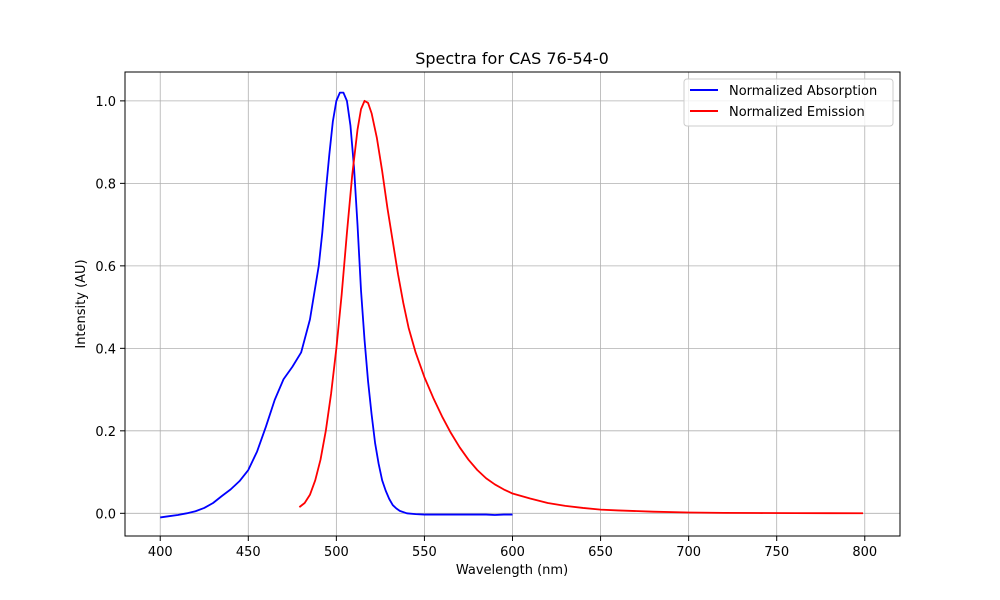  What do you see at coordinates (512, 570) in the screenshot?
I see `x-axis-label: Wavelength (nm)` at bounding box center [512, 570].